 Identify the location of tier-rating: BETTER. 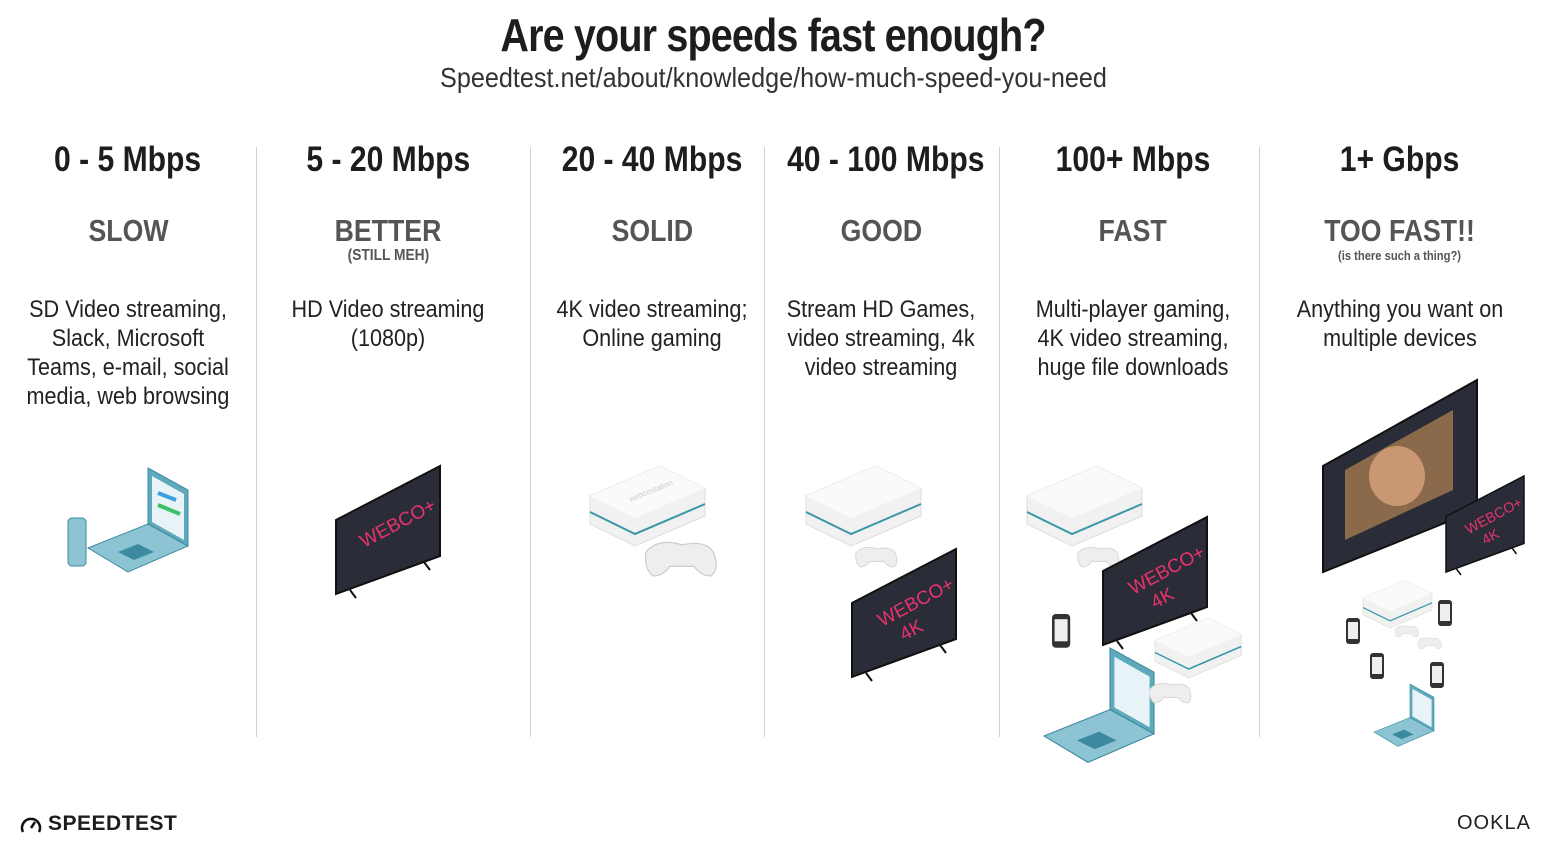
(388, 230).